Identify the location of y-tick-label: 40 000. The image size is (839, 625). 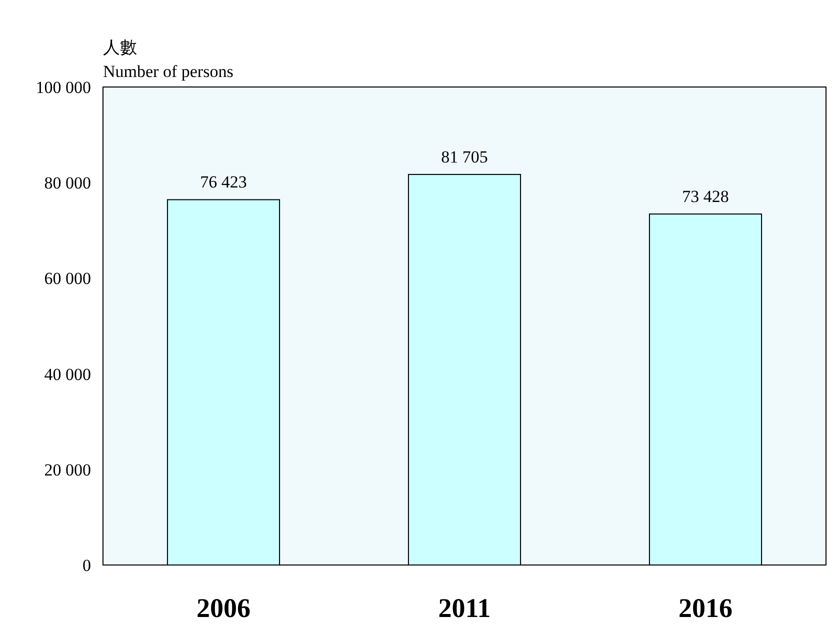
(67, 374).